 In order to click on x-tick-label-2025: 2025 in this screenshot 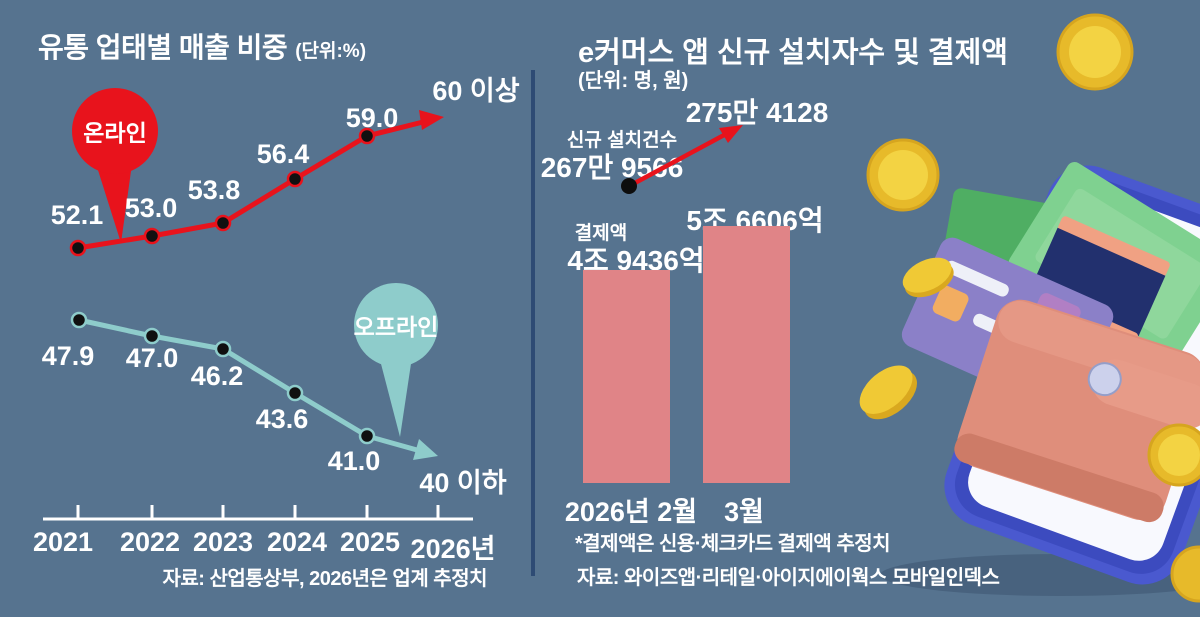, I will do `click(370, 542)`.